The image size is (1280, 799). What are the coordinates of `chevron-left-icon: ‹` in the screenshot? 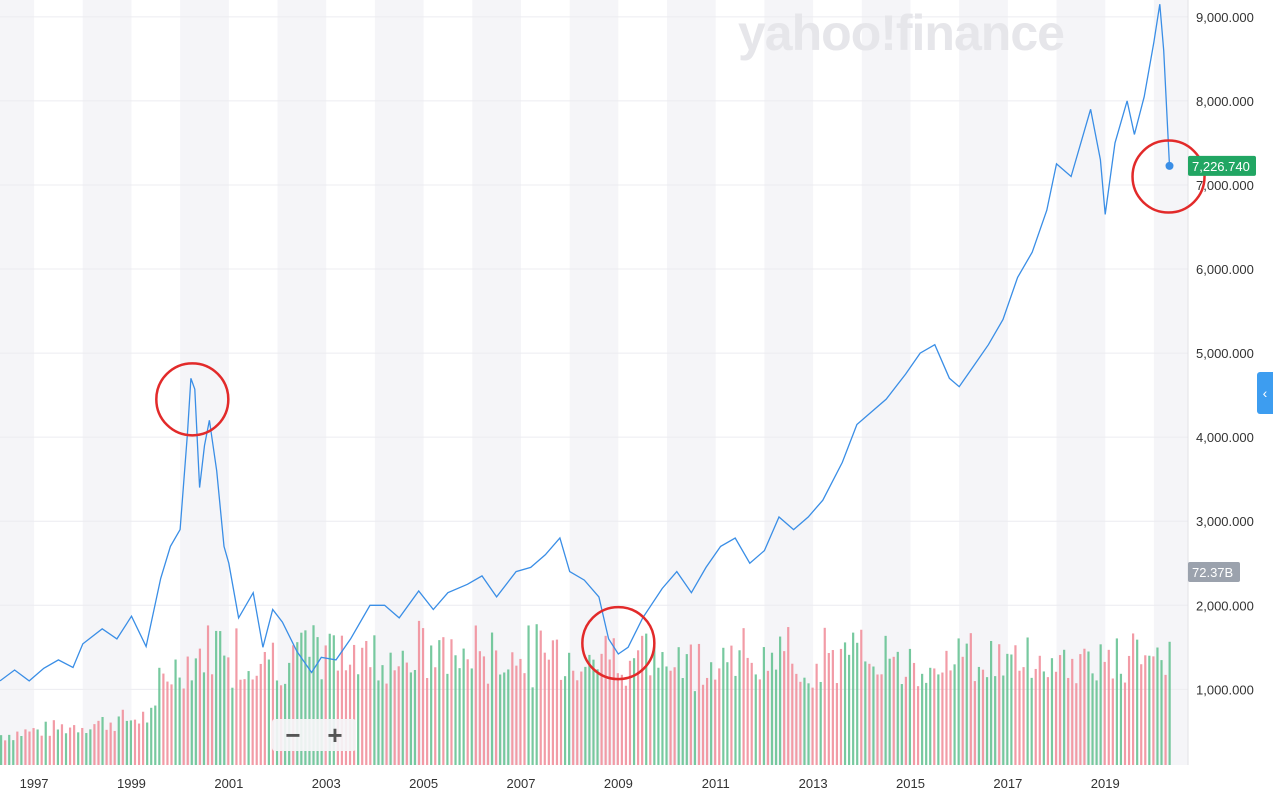 It's located at (1265, 393).